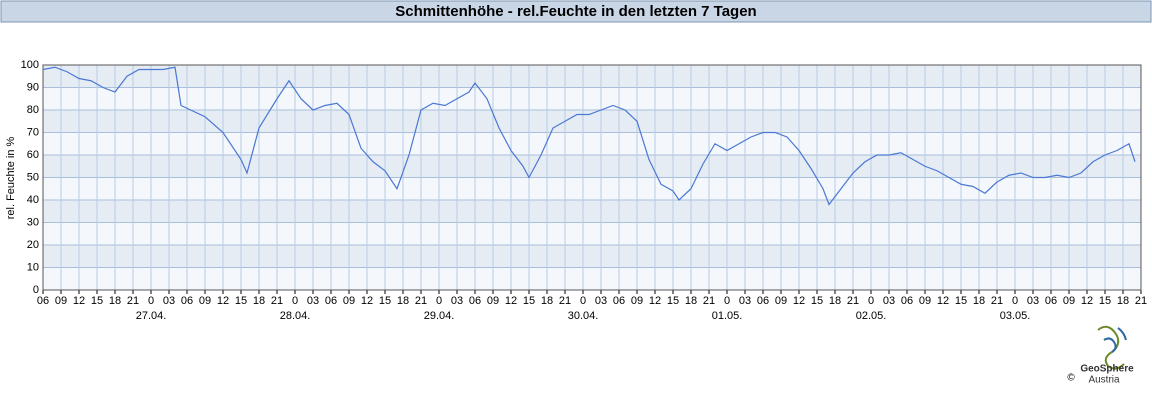  Describe the element at coordinates (1071, 378) in the screenshot. I see `copyright: ©` at that location.